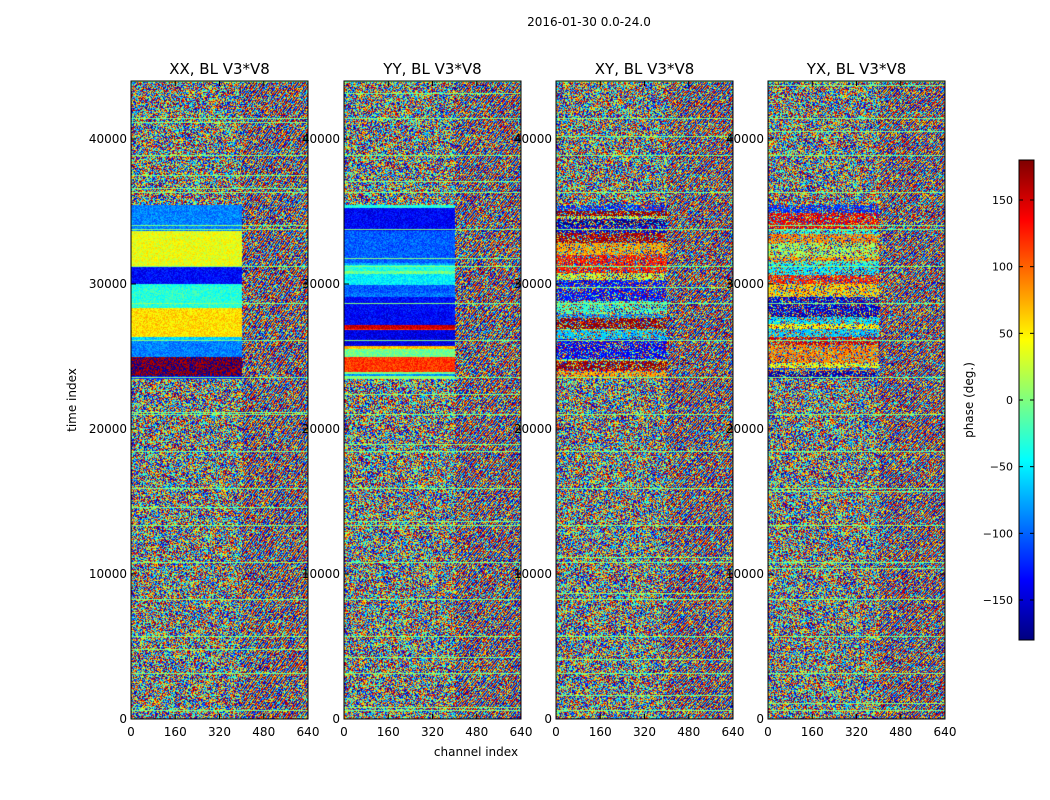 The width and height of the screenshot is (1050, 800). I want to click on colorbar-tick-label: 50, so click(1006, 333).